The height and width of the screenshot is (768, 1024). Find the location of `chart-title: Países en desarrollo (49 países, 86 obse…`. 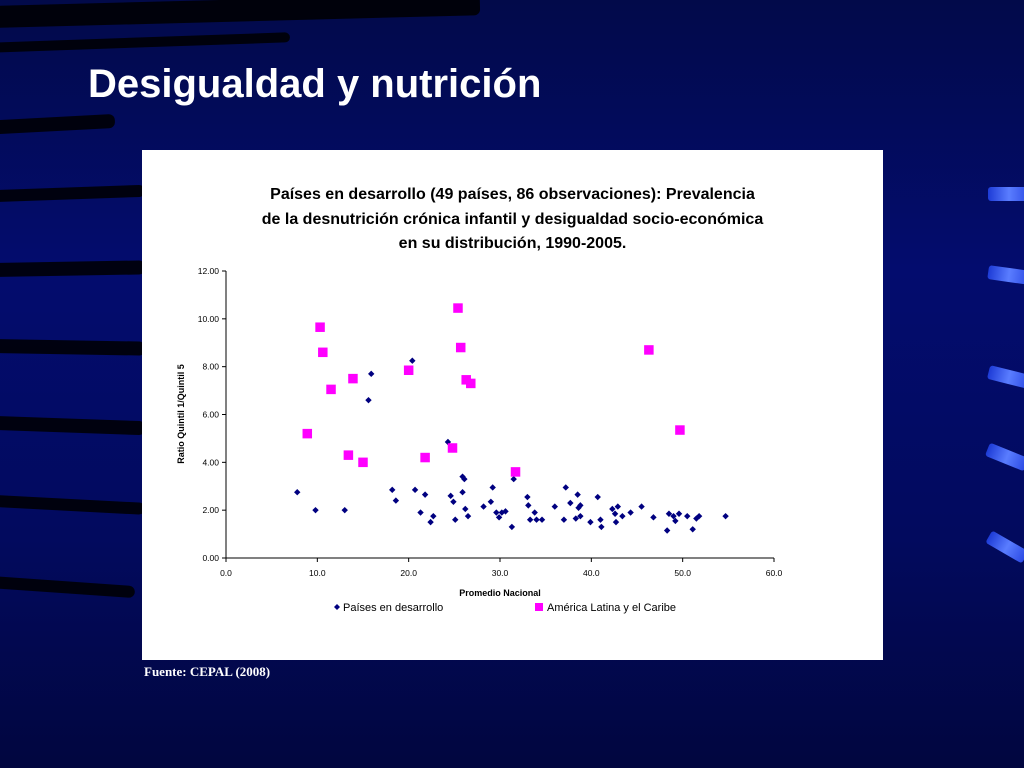

chart-title: Países en desarrollo (49 países, 86 obse… is located at coordinates (512, 220).